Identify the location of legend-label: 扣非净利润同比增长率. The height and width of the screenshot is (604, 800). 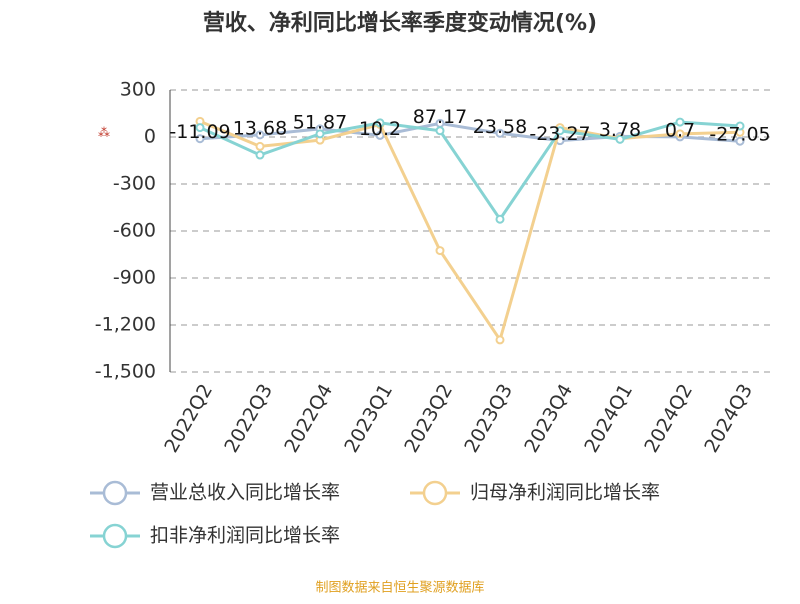
(245, 536).